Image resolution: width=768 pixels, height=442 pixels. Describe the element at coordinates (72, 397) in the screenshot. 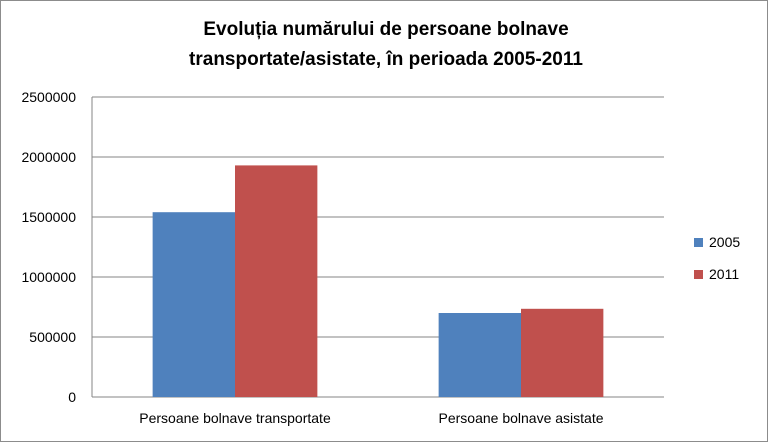

I see `y-tick-label: 0` at that location.